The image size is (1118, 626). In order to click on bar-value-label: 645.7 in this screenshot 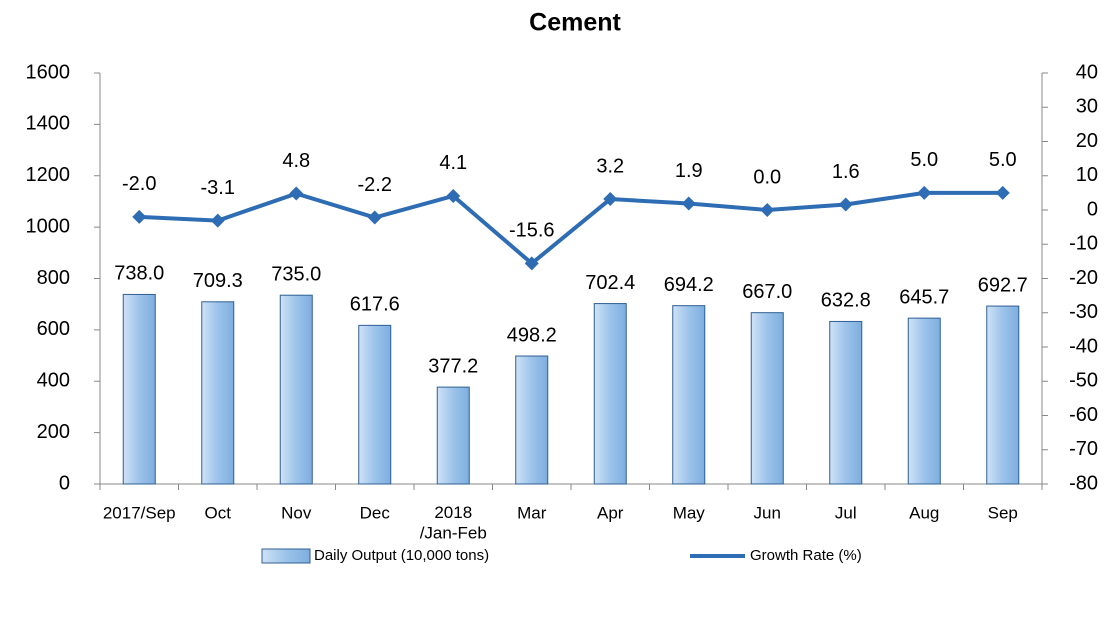, I will do `click(924, 297)`.